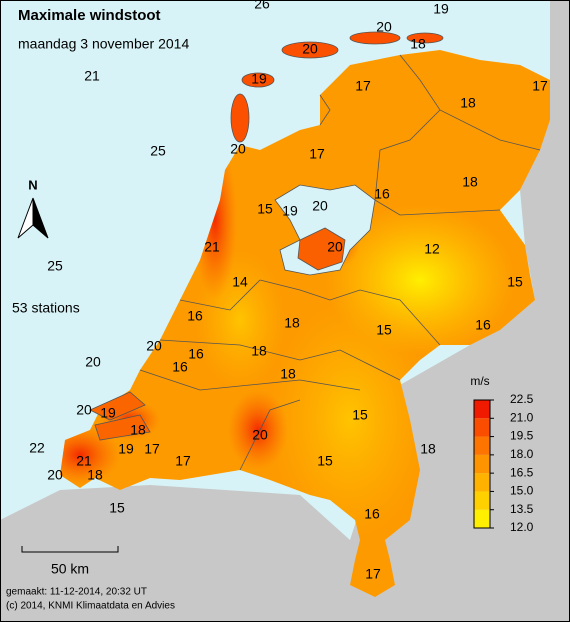 The image size is (570, 622). I want to click on scale-bar, so click(70, 549).